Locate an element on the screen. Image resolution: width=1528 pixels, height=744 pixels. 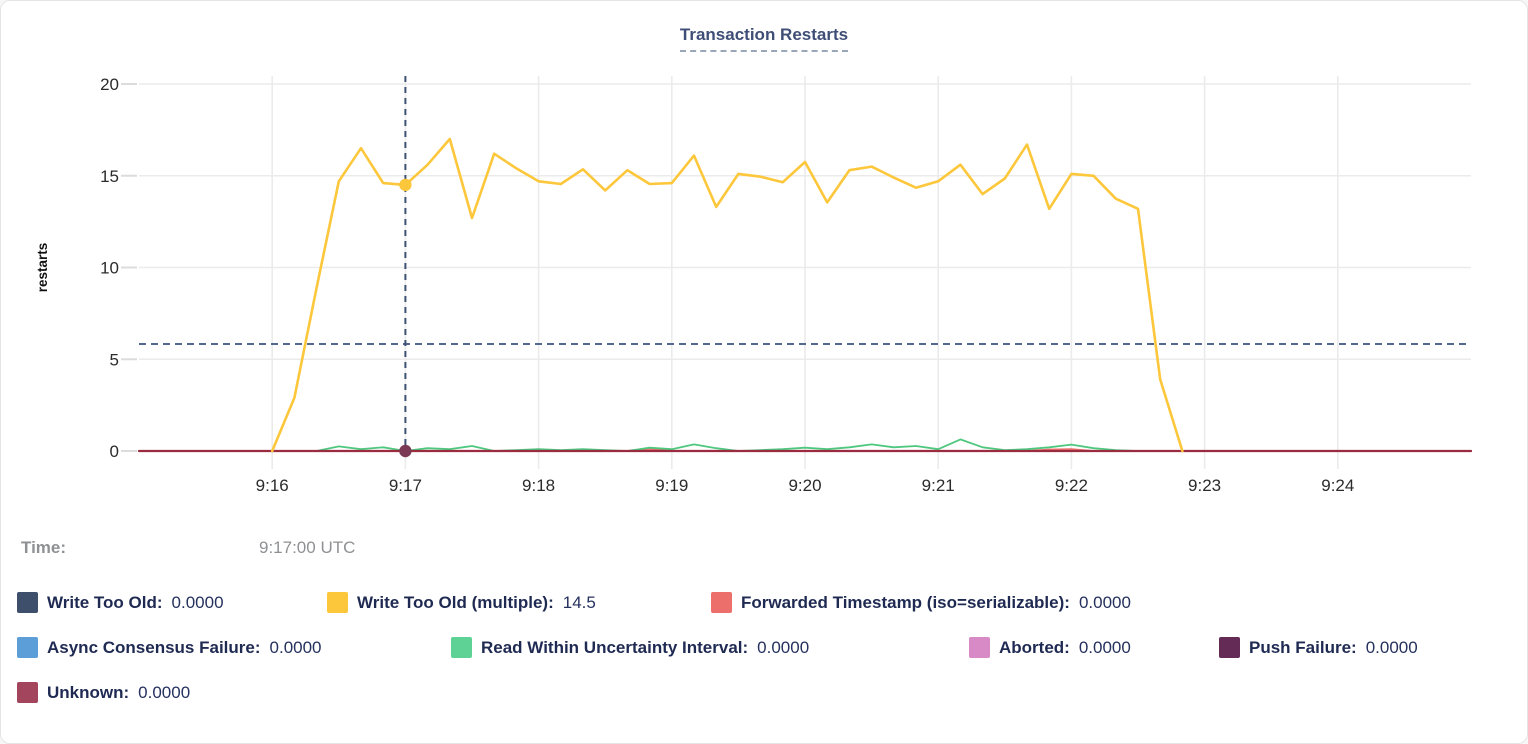
x-tick-label: 9:22 is located at coordinates (1071, 485).